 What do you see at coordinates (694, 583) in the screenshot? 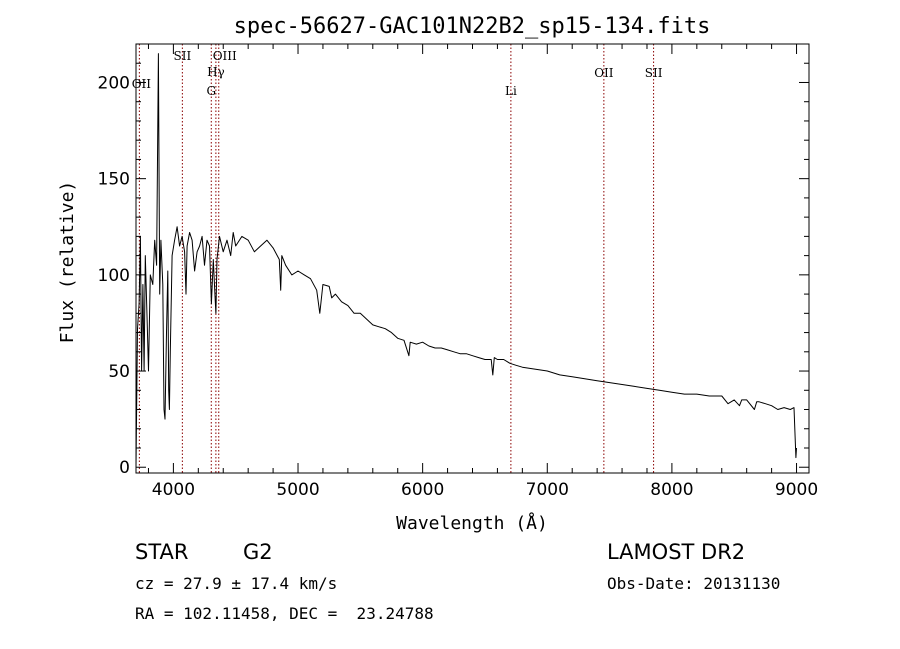
I see `observation-date: Obs-Date: 20131130` at bounding box center [694, 583].